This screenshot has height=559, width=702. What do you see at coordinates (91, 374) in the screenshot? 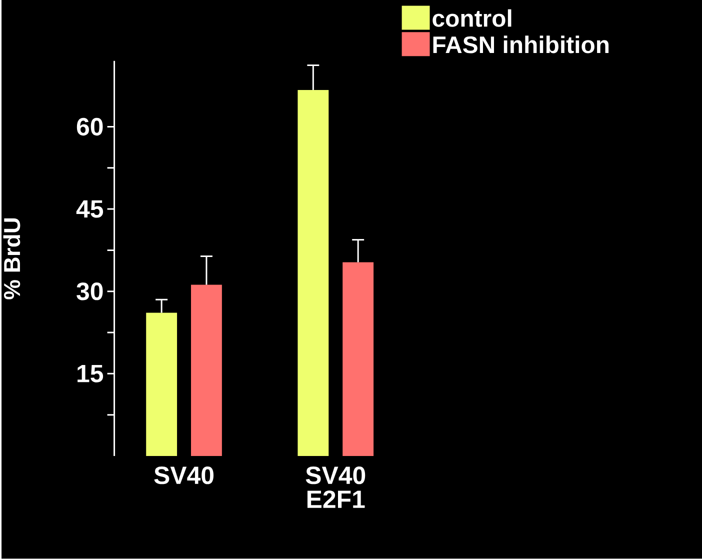
I see `y-tick-label: 15` at bounding box center [91, 374].